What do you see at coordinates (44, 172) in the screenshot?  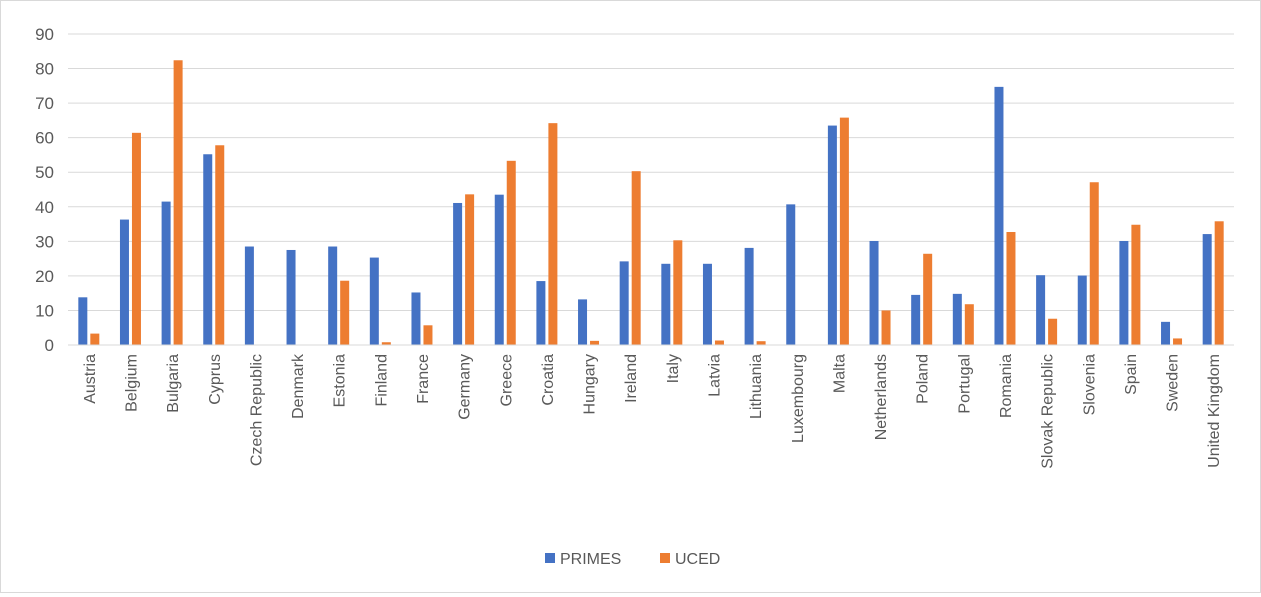 I see `y-tick-label: 50` at bounding box center [44, 172].